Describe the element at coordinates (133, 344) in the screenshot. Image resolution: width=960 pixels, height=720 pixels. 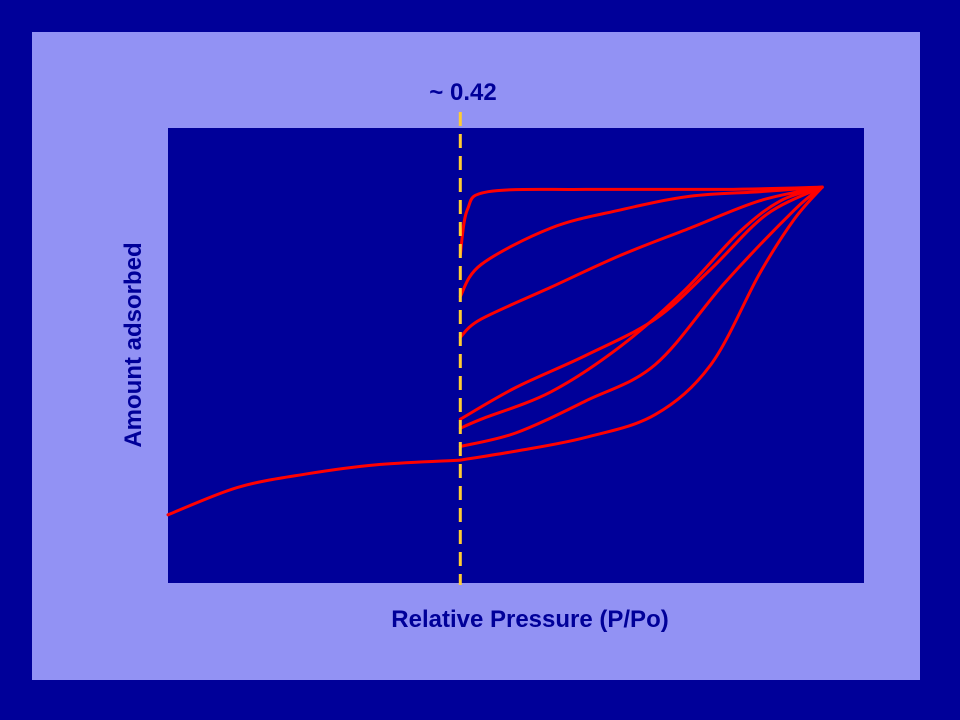
I see `y-axis-label: Amount adsorbed` at that location.